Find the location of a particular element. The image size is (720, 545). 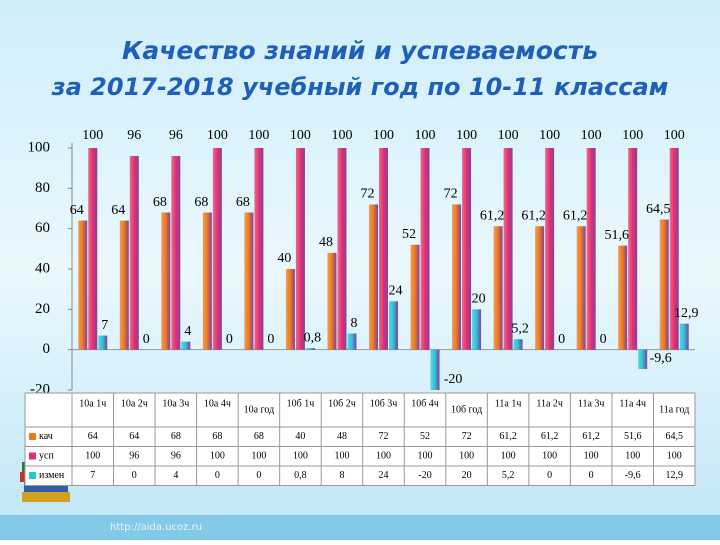

data-label: 5,2 is located at coordinates (520, 328).